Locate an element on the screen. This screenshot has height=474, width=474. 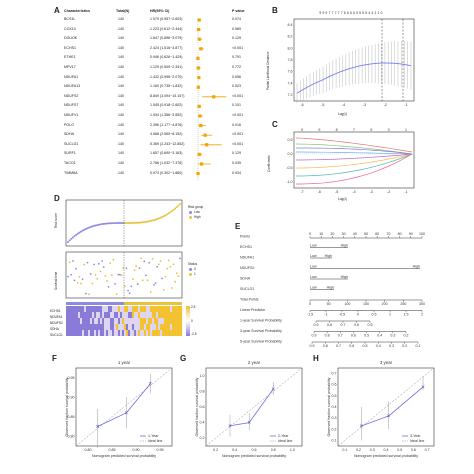
calibration-ytick: 0.3 is located at coordinates (334, 418).